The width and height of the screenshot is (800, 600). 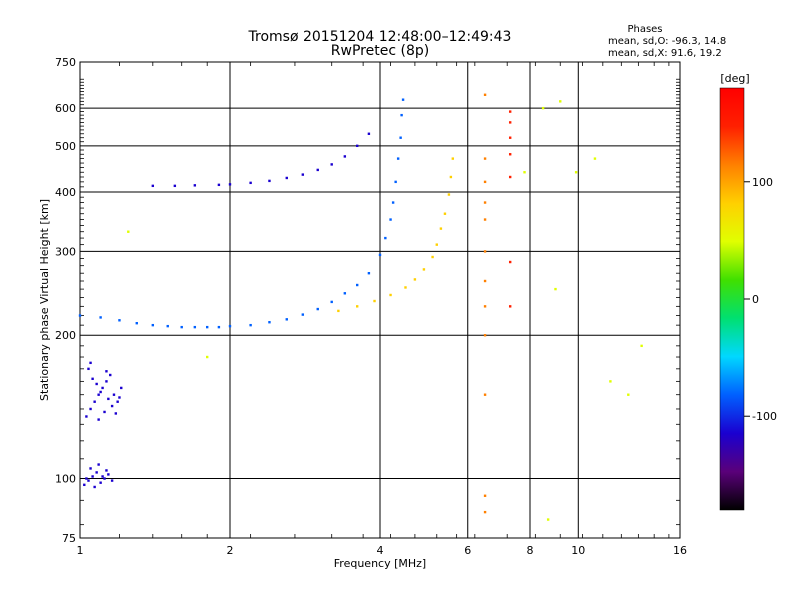 I want to click on x-tick-label: 8, so click(x=530, y=550).